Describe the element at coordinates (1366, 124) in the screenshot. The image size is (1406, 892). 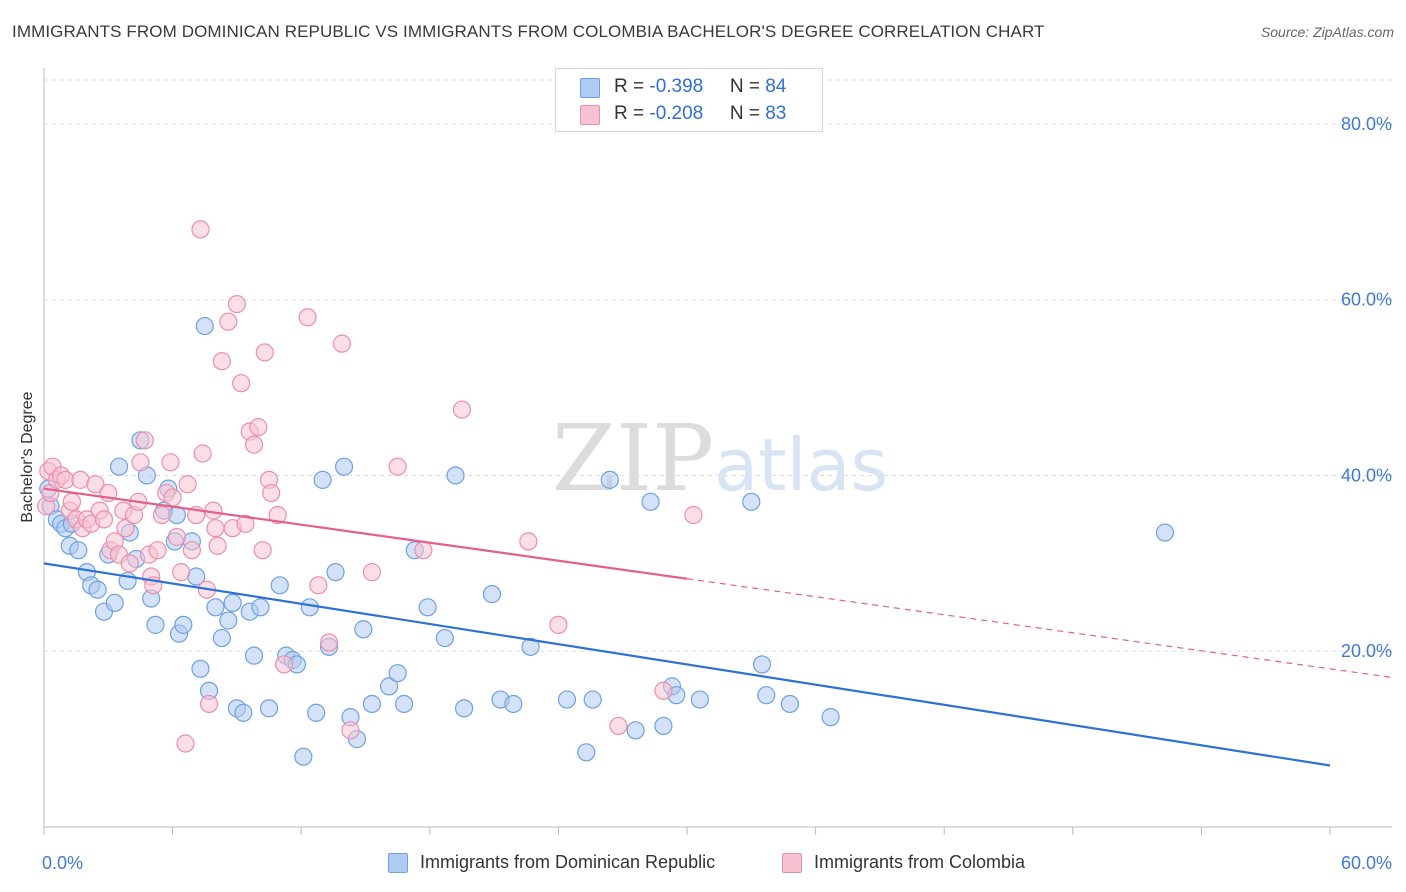
I see `y-tick-label: 80.0%` at that location.